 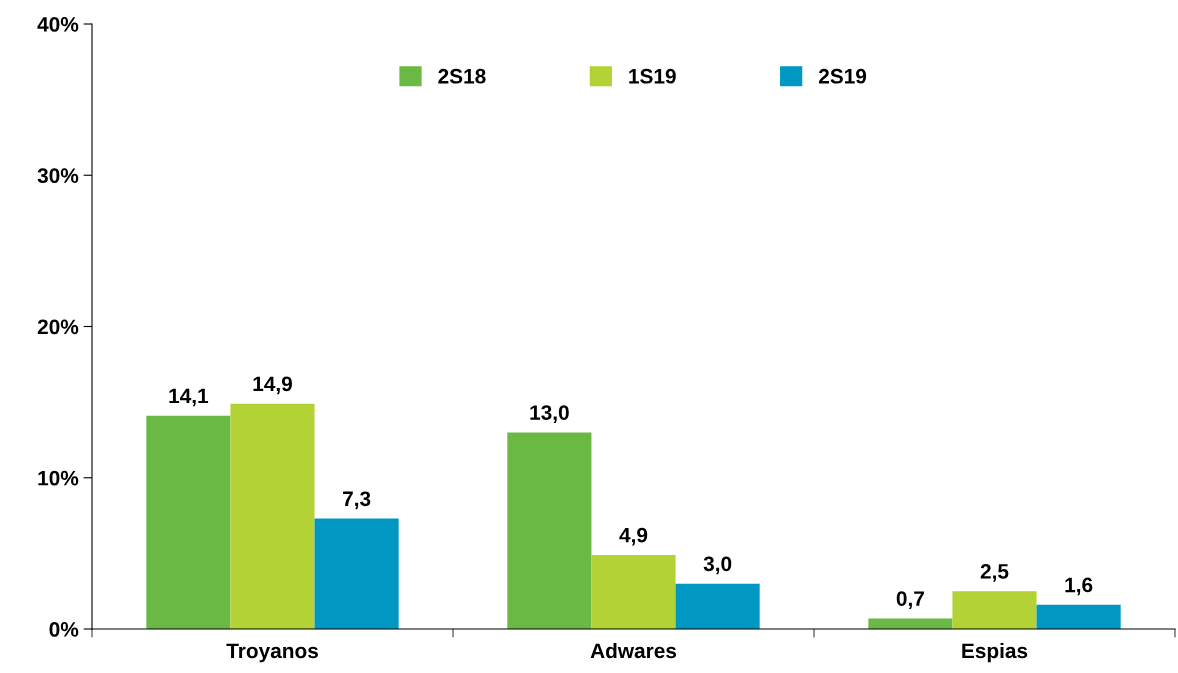 I want to click on x-tick-label: Troyanos, so click(x=272, y=653).